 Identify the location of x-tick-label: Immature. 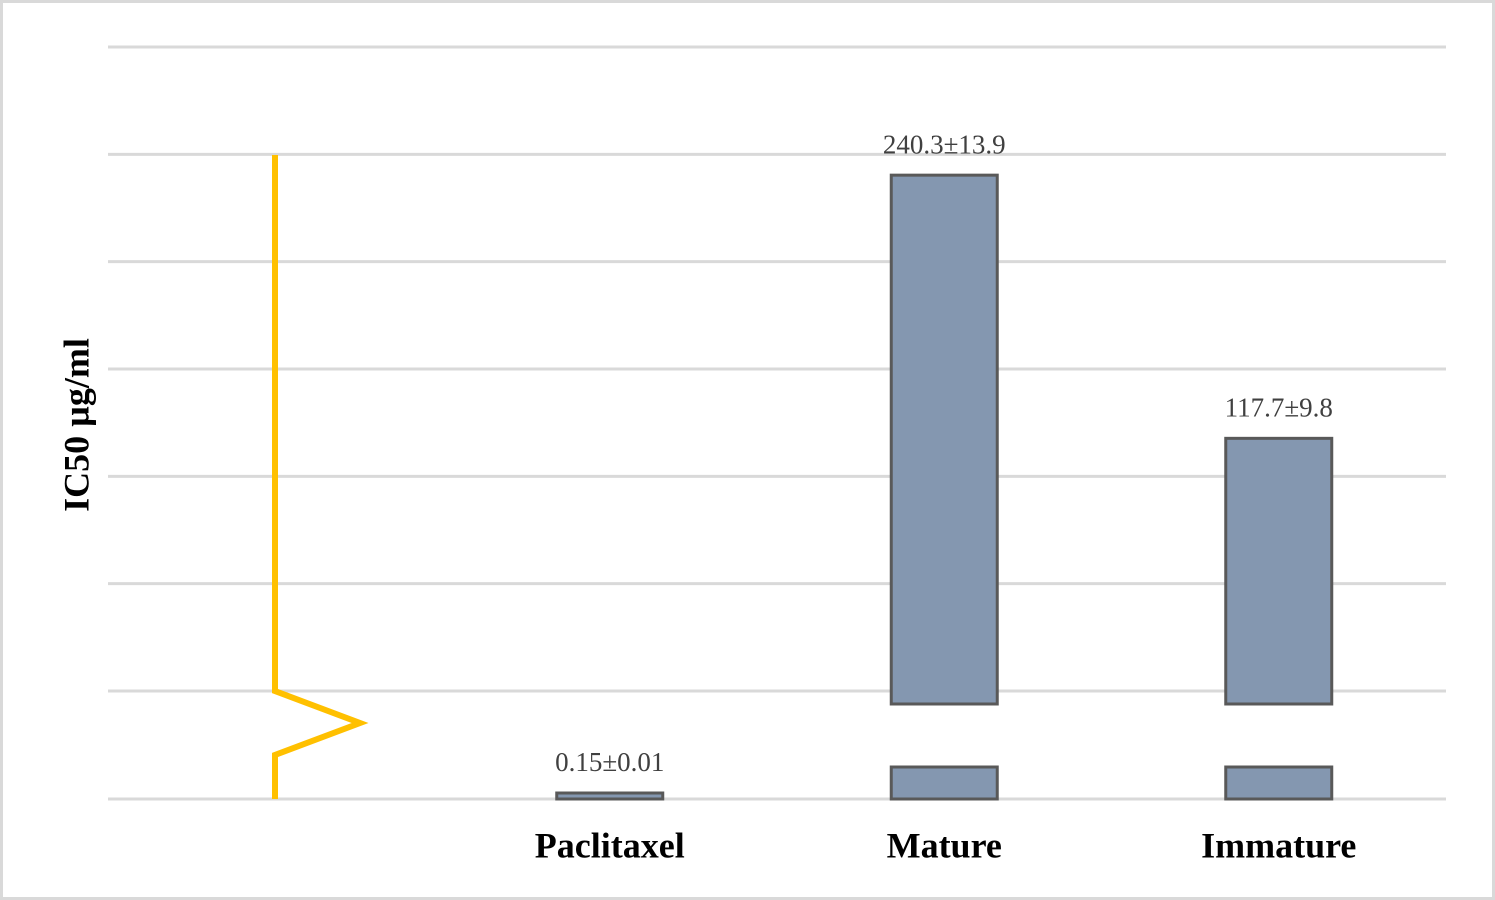
(1278, 845).